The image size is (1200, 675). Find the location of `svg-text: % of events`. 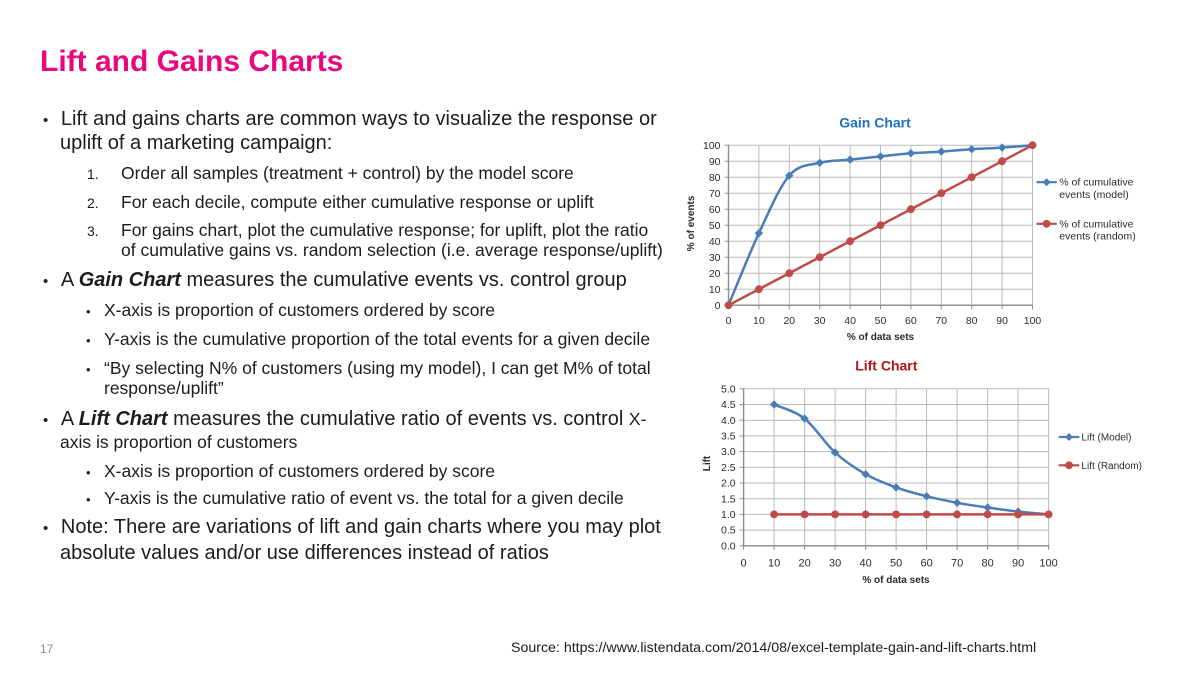

svg-text: % of events is located at coordinates (691, 223).